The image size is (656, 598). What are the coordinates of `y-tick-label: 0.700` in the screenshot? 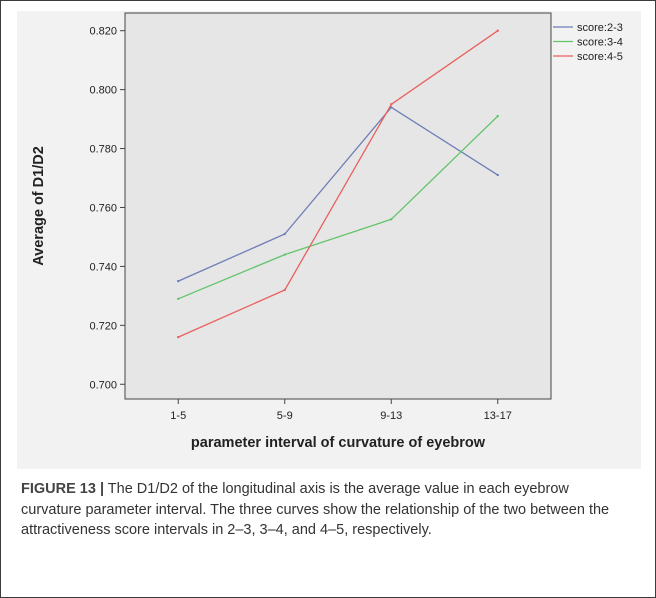 It's located at (103, 385).